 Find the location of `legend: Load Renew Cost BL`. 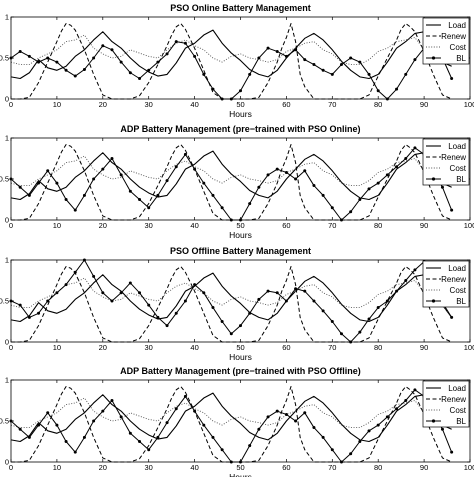

legend: Load Renew Cost BL is located at coordinates (446, 284).